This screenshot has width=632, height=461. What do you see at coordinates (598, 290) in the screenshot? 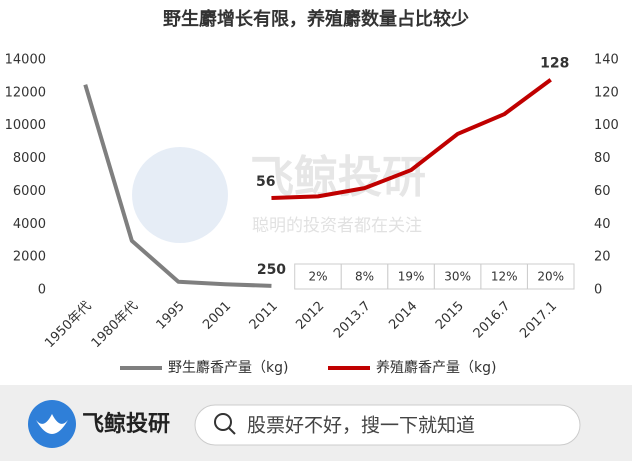
I see `y2-tick-label: 0` at bounding box center [598, 290].